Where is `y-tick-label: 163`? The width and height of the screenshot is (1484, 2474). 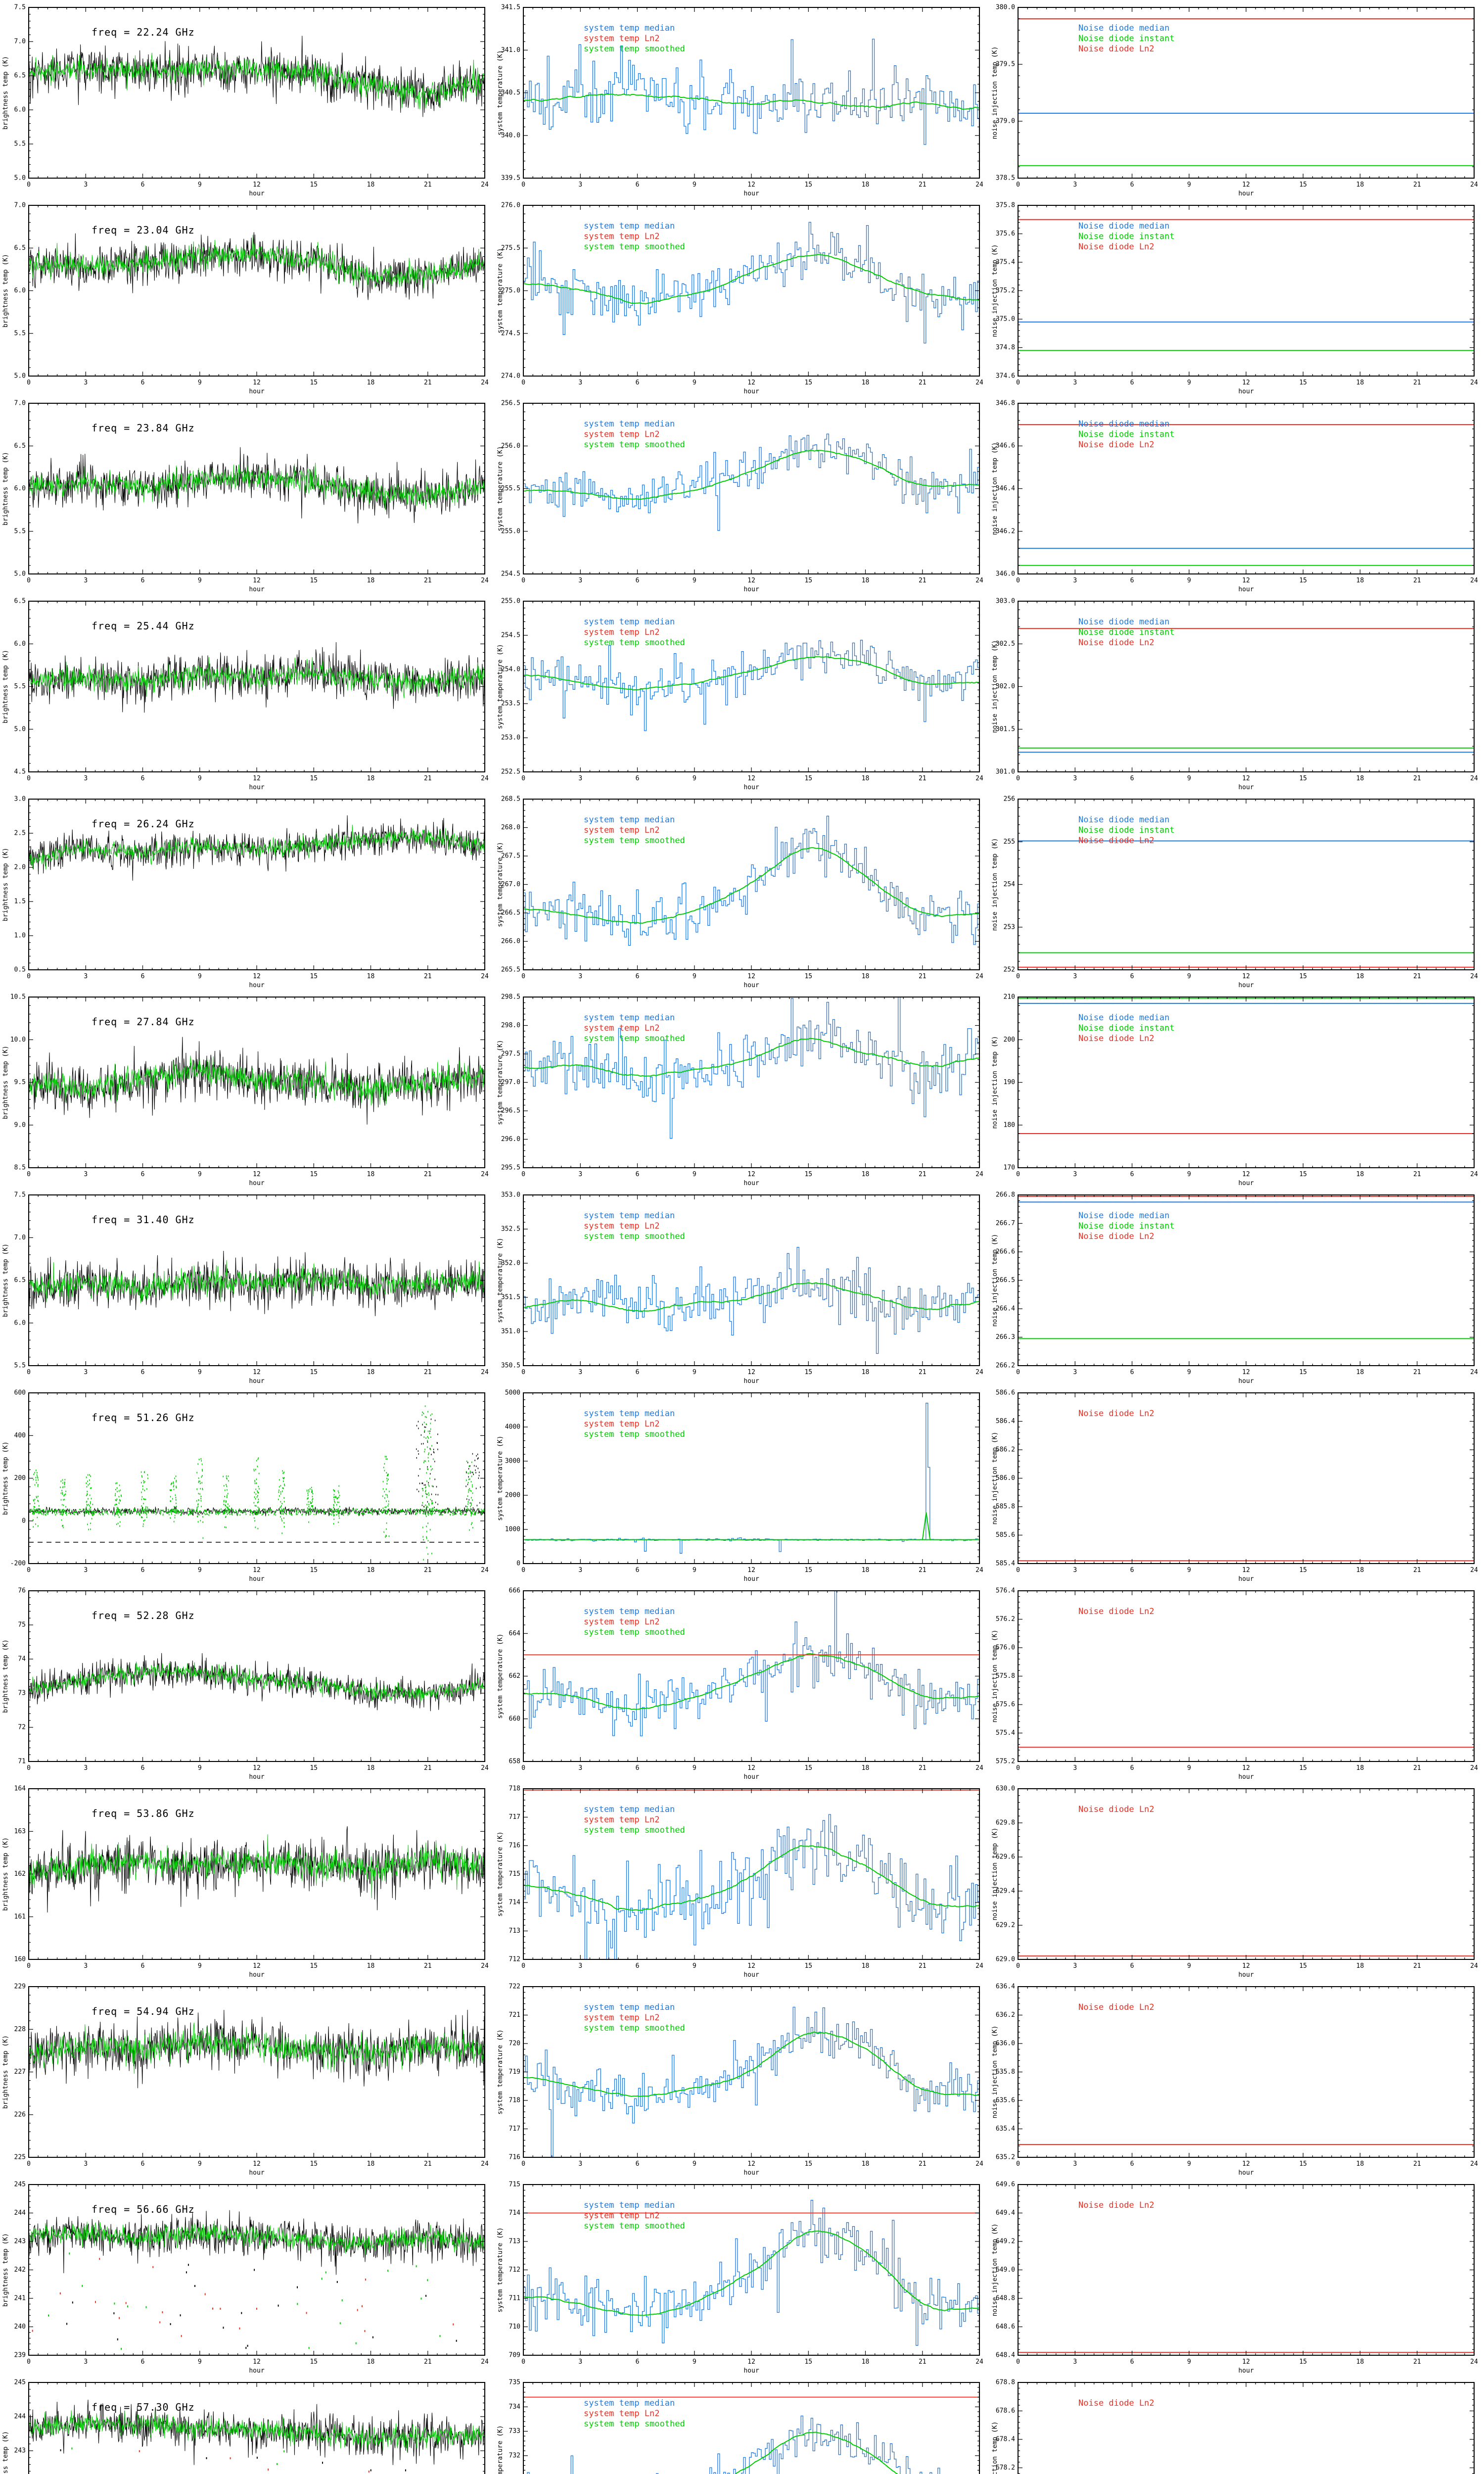
y-tick-label: 163 is located at coordinates (20, 1832).